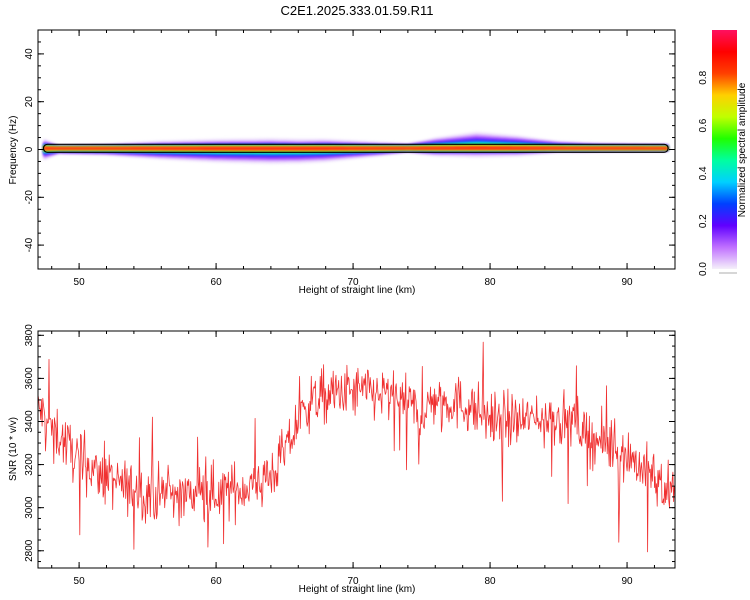 The width and height of the screenshot is (750, 600). What do you see at coordinates (354, 282) in the screenshot?
I see `spectrum-x-tick-label: 70` at bounding box center [354, 282].